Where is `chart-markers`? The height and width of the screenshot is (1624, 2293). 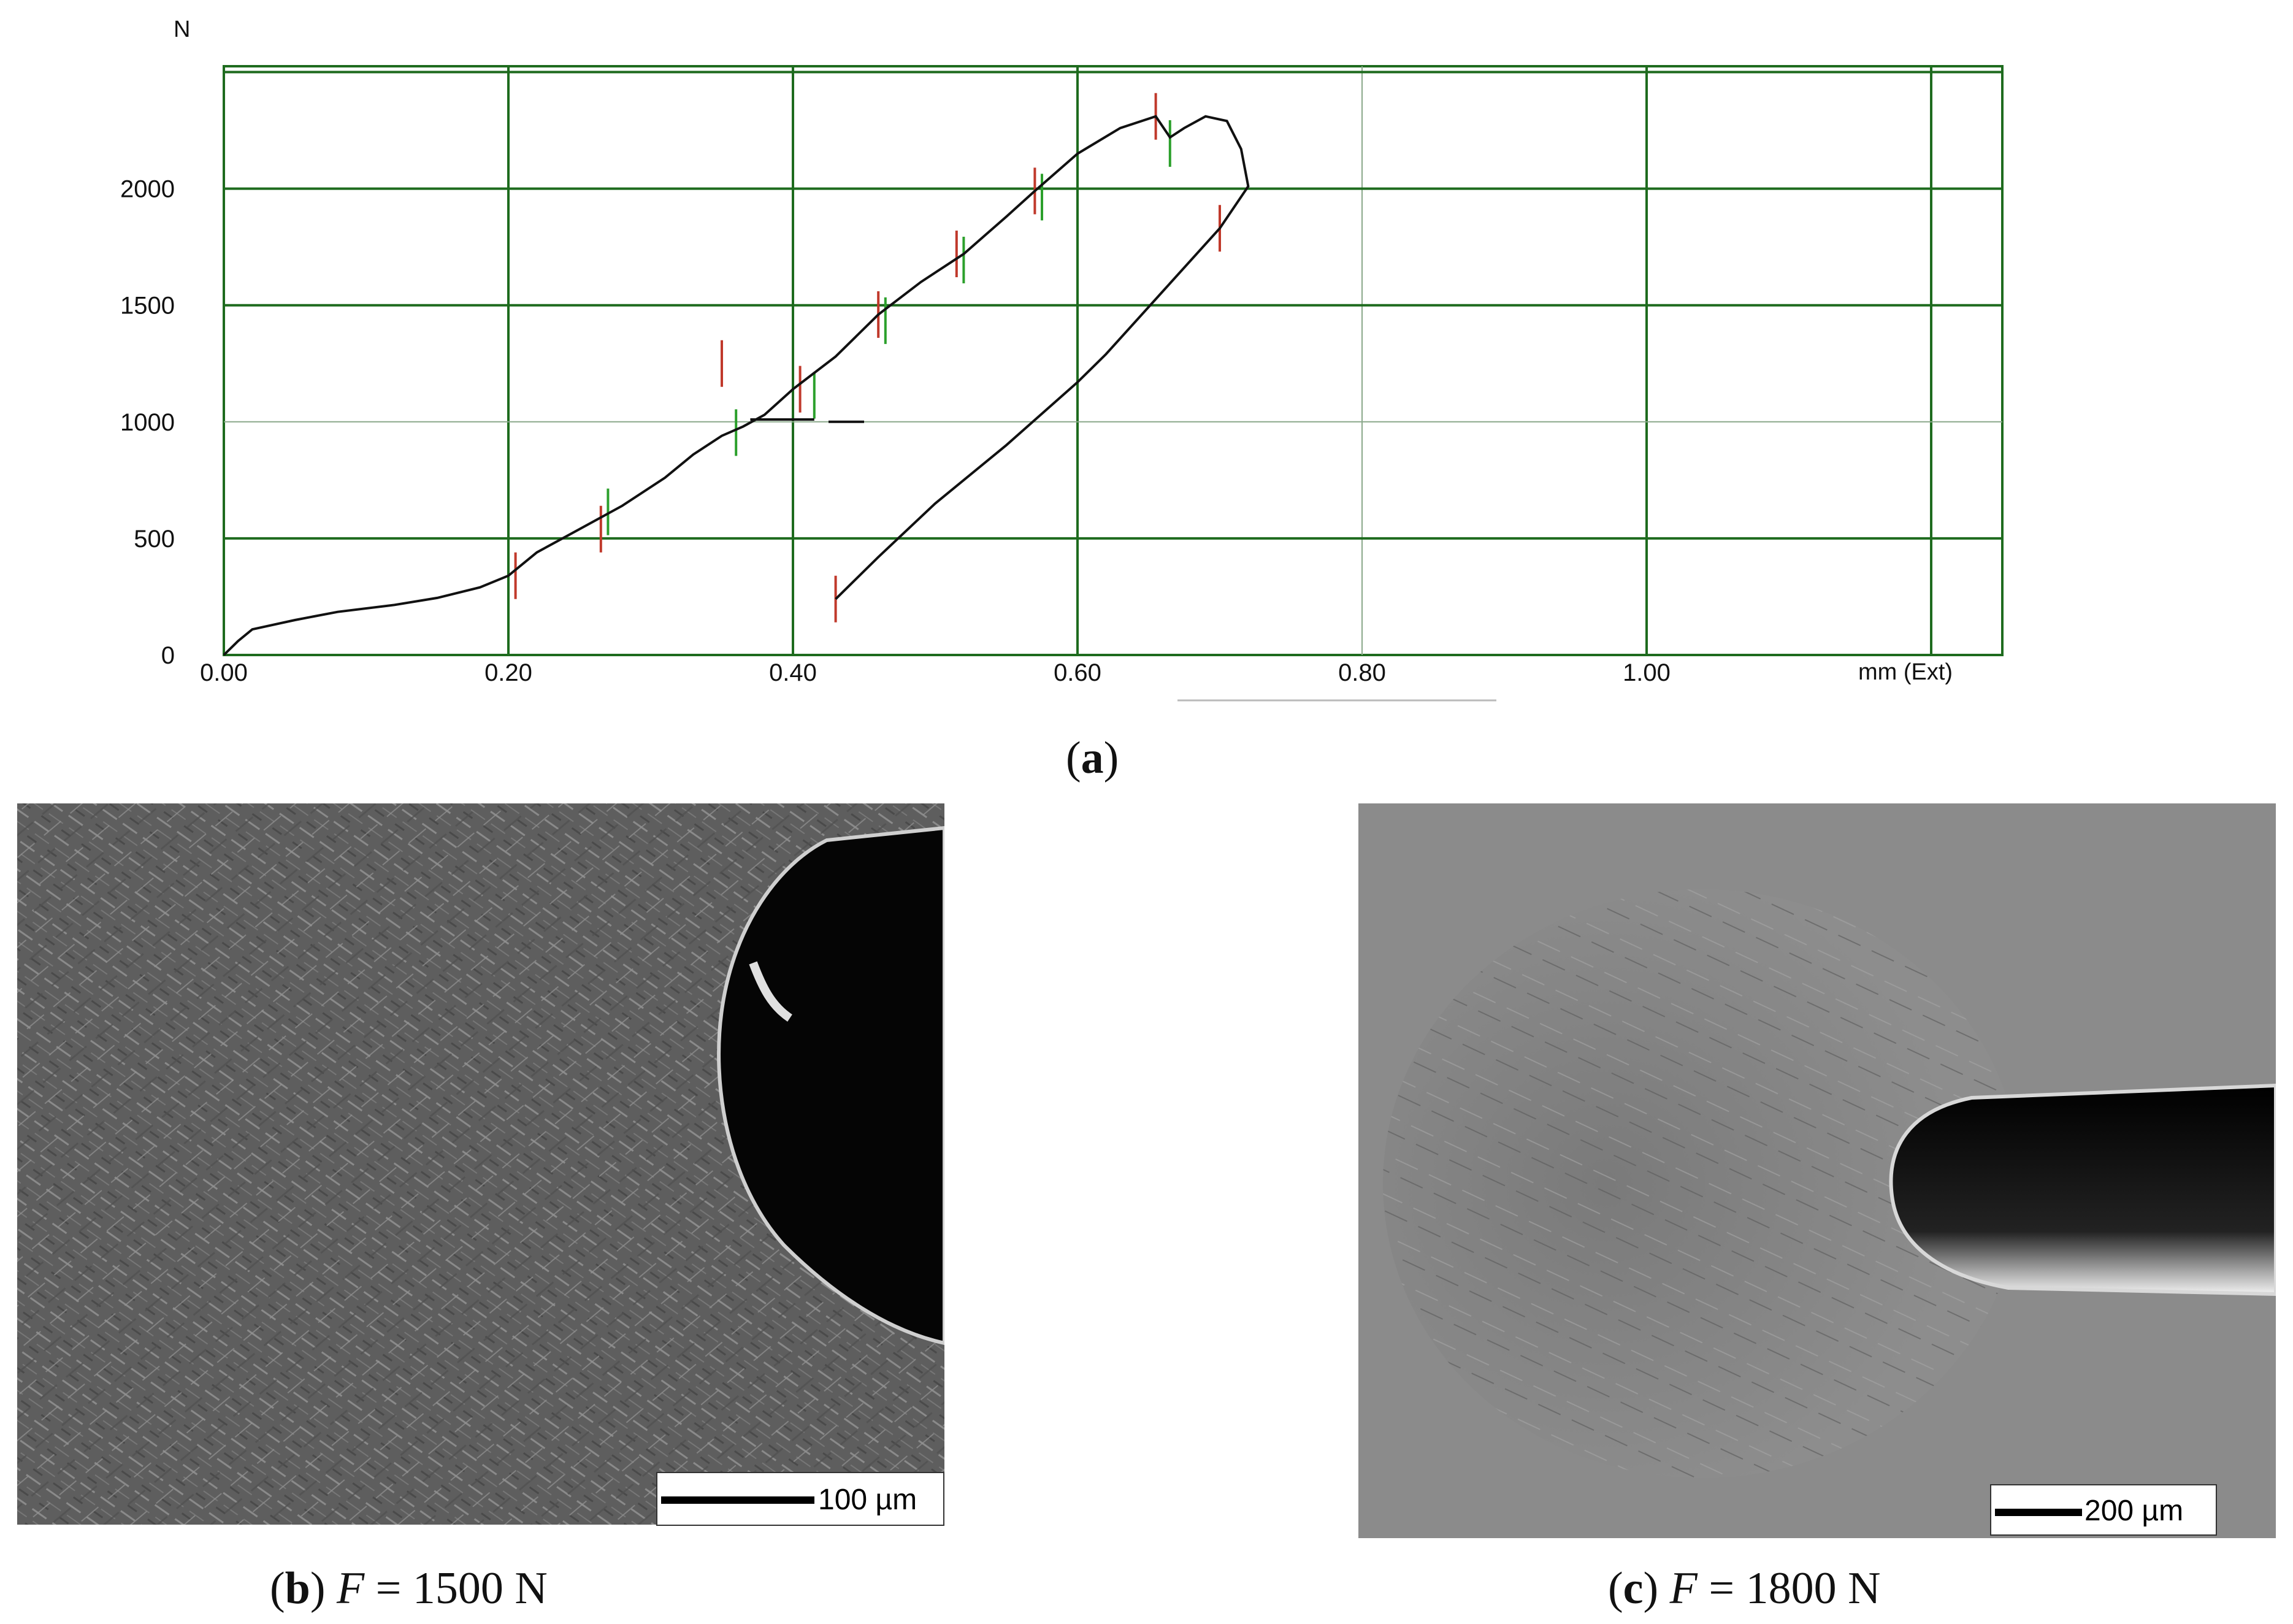
chart-markers is located at coordinates (867, 357).